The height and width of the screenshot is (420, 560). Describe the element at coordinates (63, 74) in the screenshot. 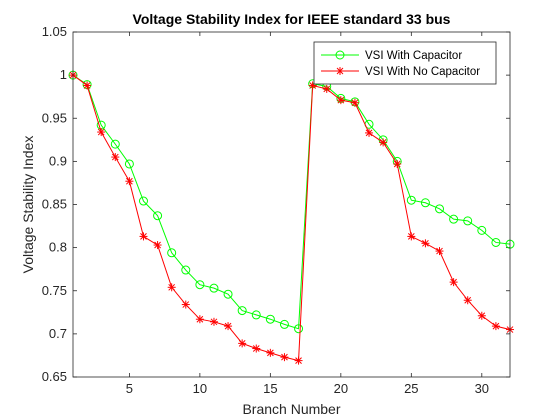

I see `y-tick-label: 1` at that location.